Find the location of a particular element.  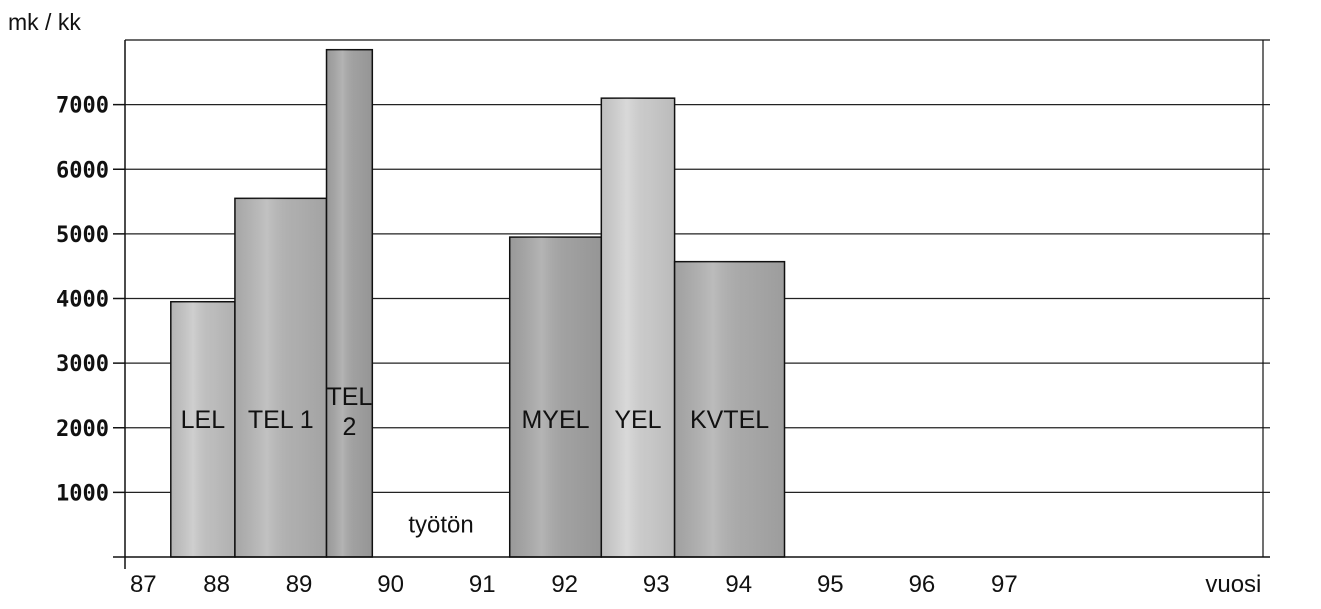

x-tick-label: 87 is located at coordinates (143, 584).